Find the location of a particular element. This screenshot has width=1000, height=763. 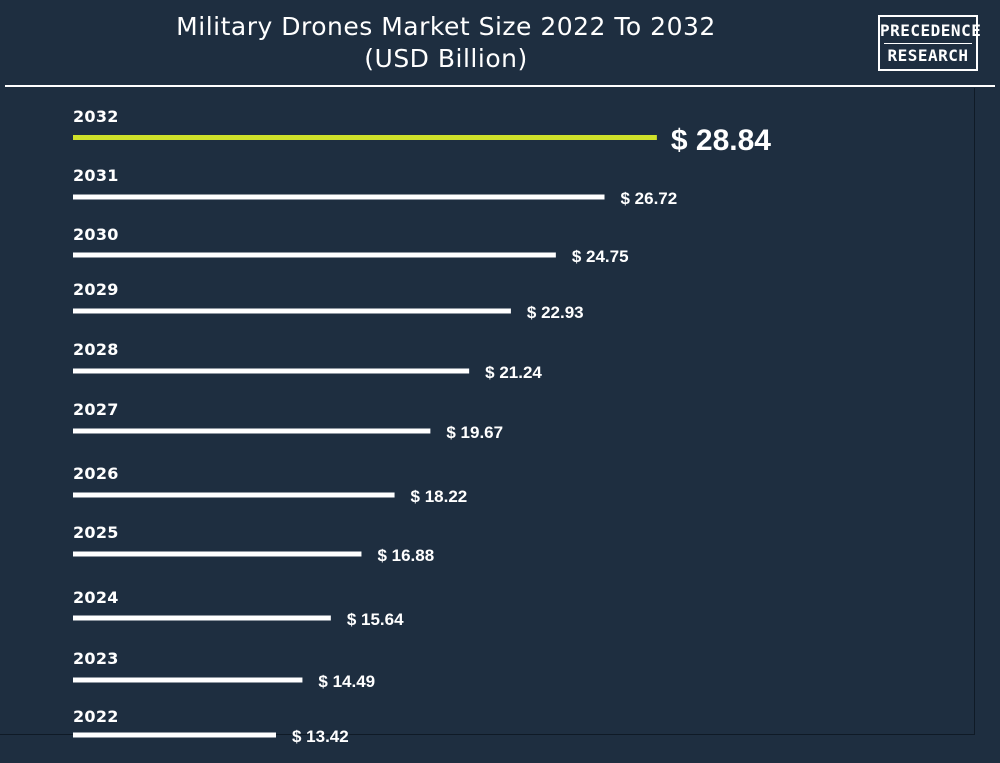

chart-subtitle: (USD Billion) is located at coordinates (446, 58).